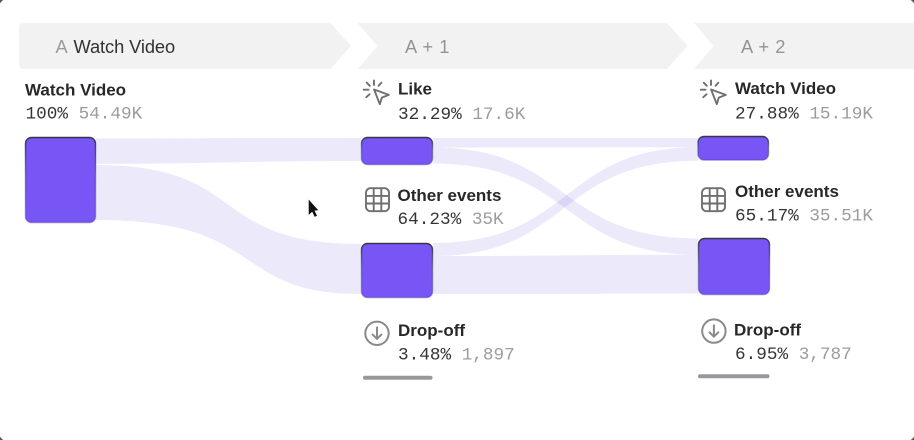 This screenshot has height=440, width=914. I want to click on svg-text: Watch Video, so click(125, 46).